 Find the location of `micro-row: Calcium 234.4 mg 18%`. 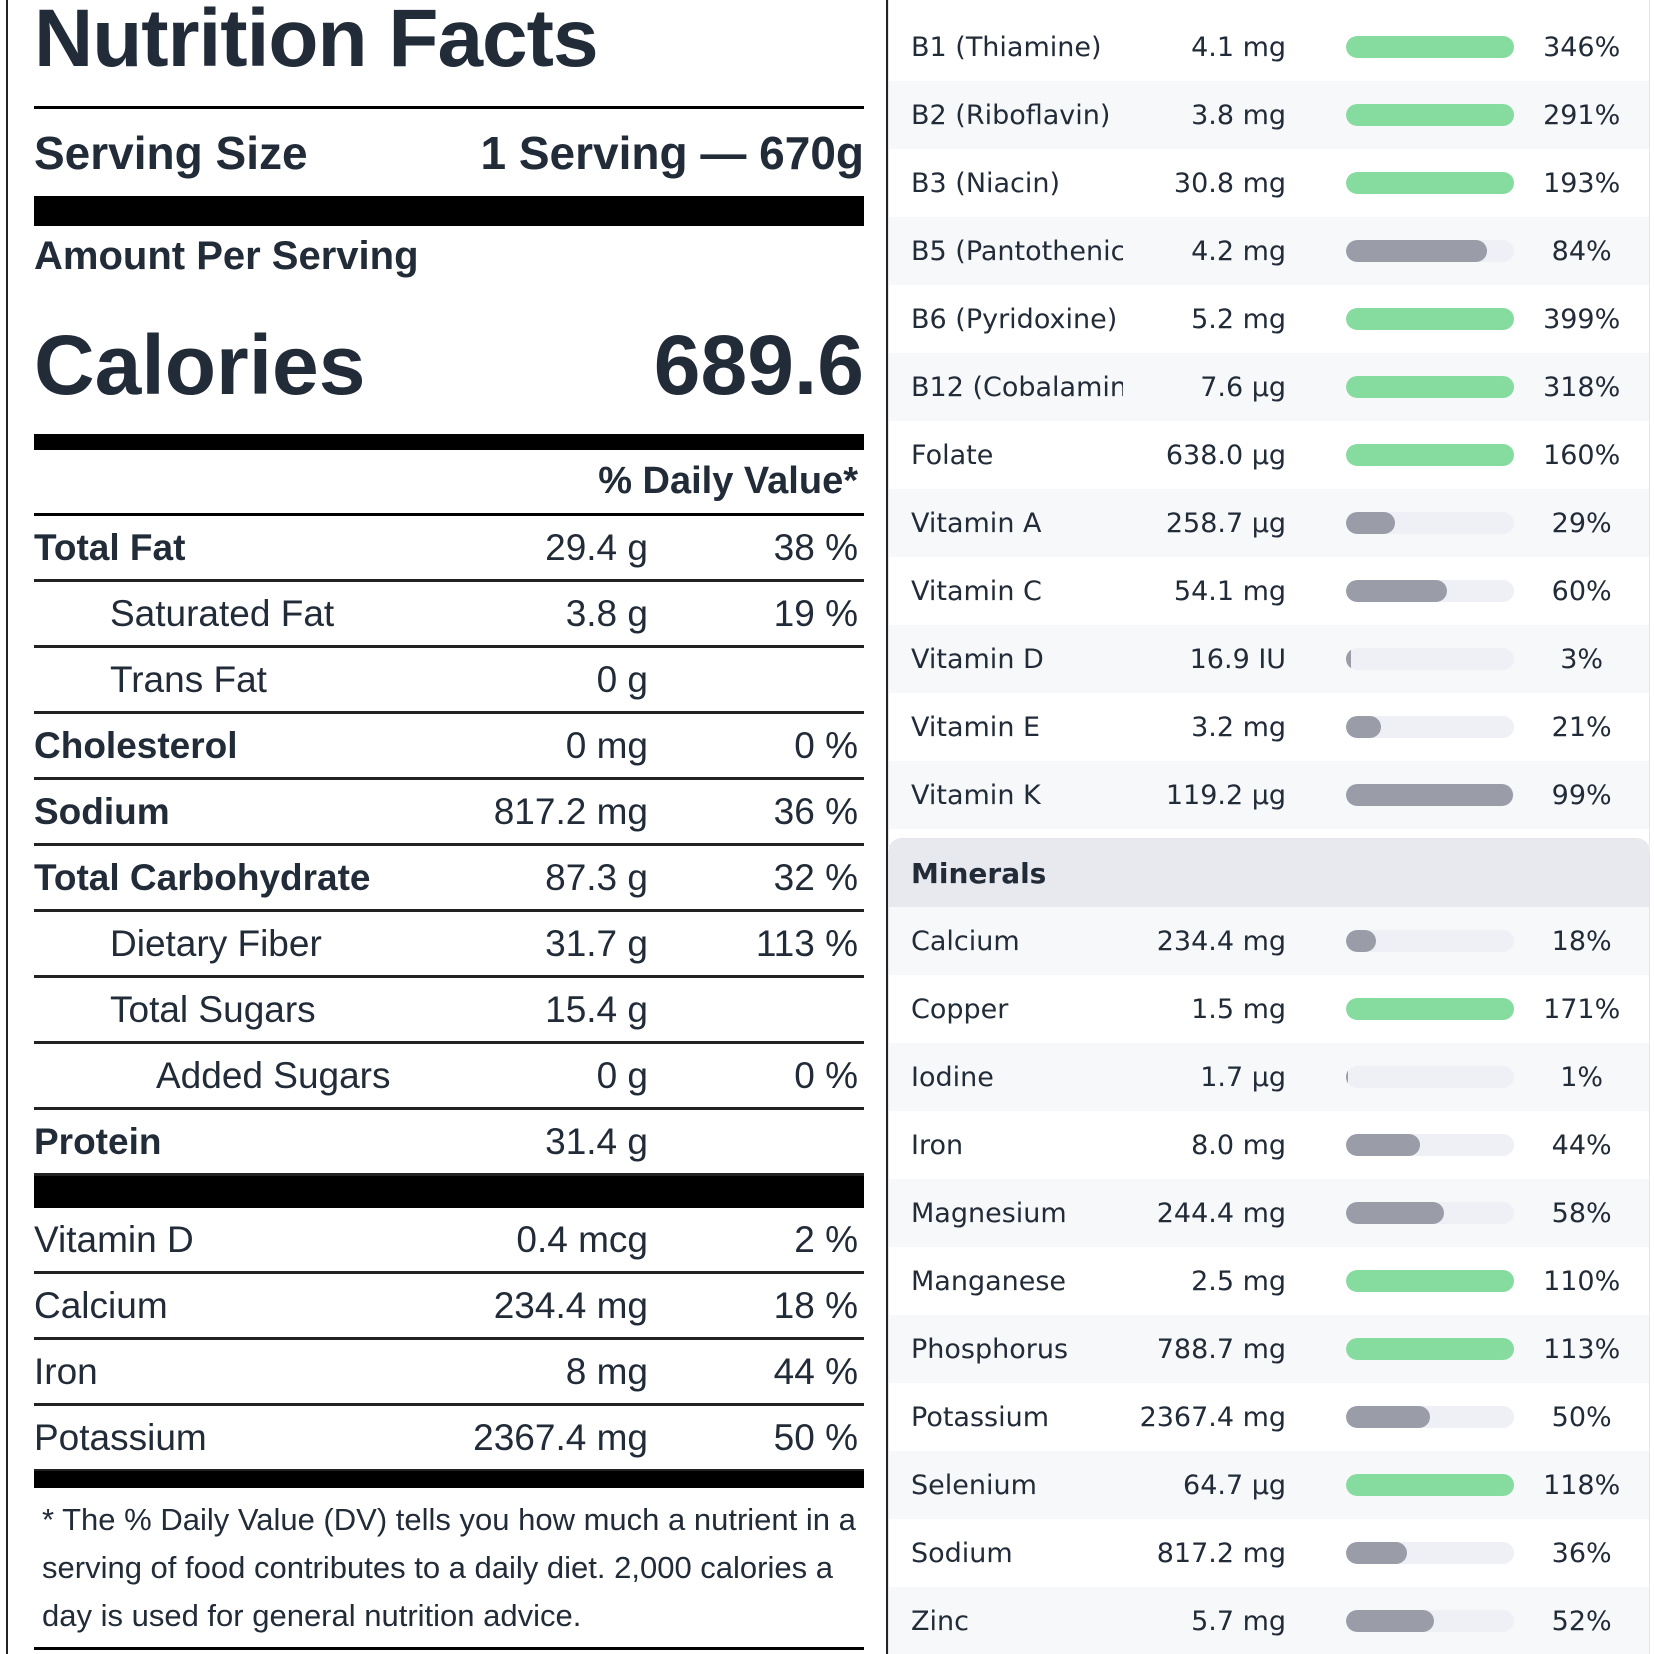

micro-row: Calcium 234.4 mg 18% is located at coordinates (1269, 941).